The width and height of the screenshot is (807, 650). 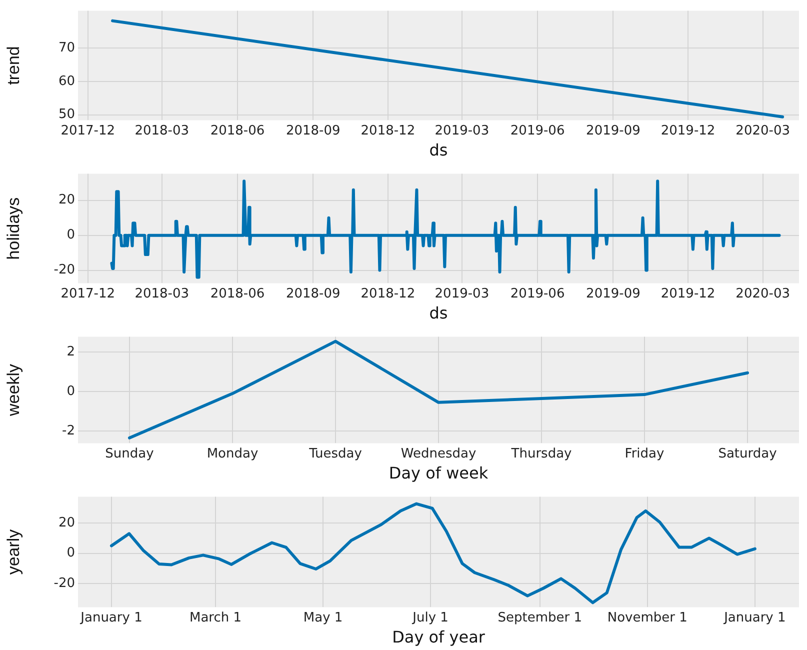 I want to click on x-tick-label: September 1, so click(x=540, y=618).